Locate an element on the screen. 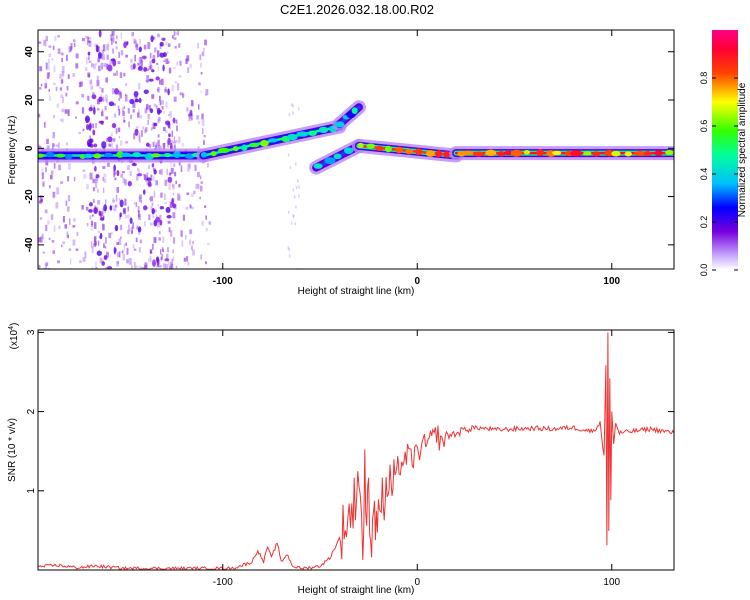  y-tick-label: 1 is located at coordinates (31, 491).